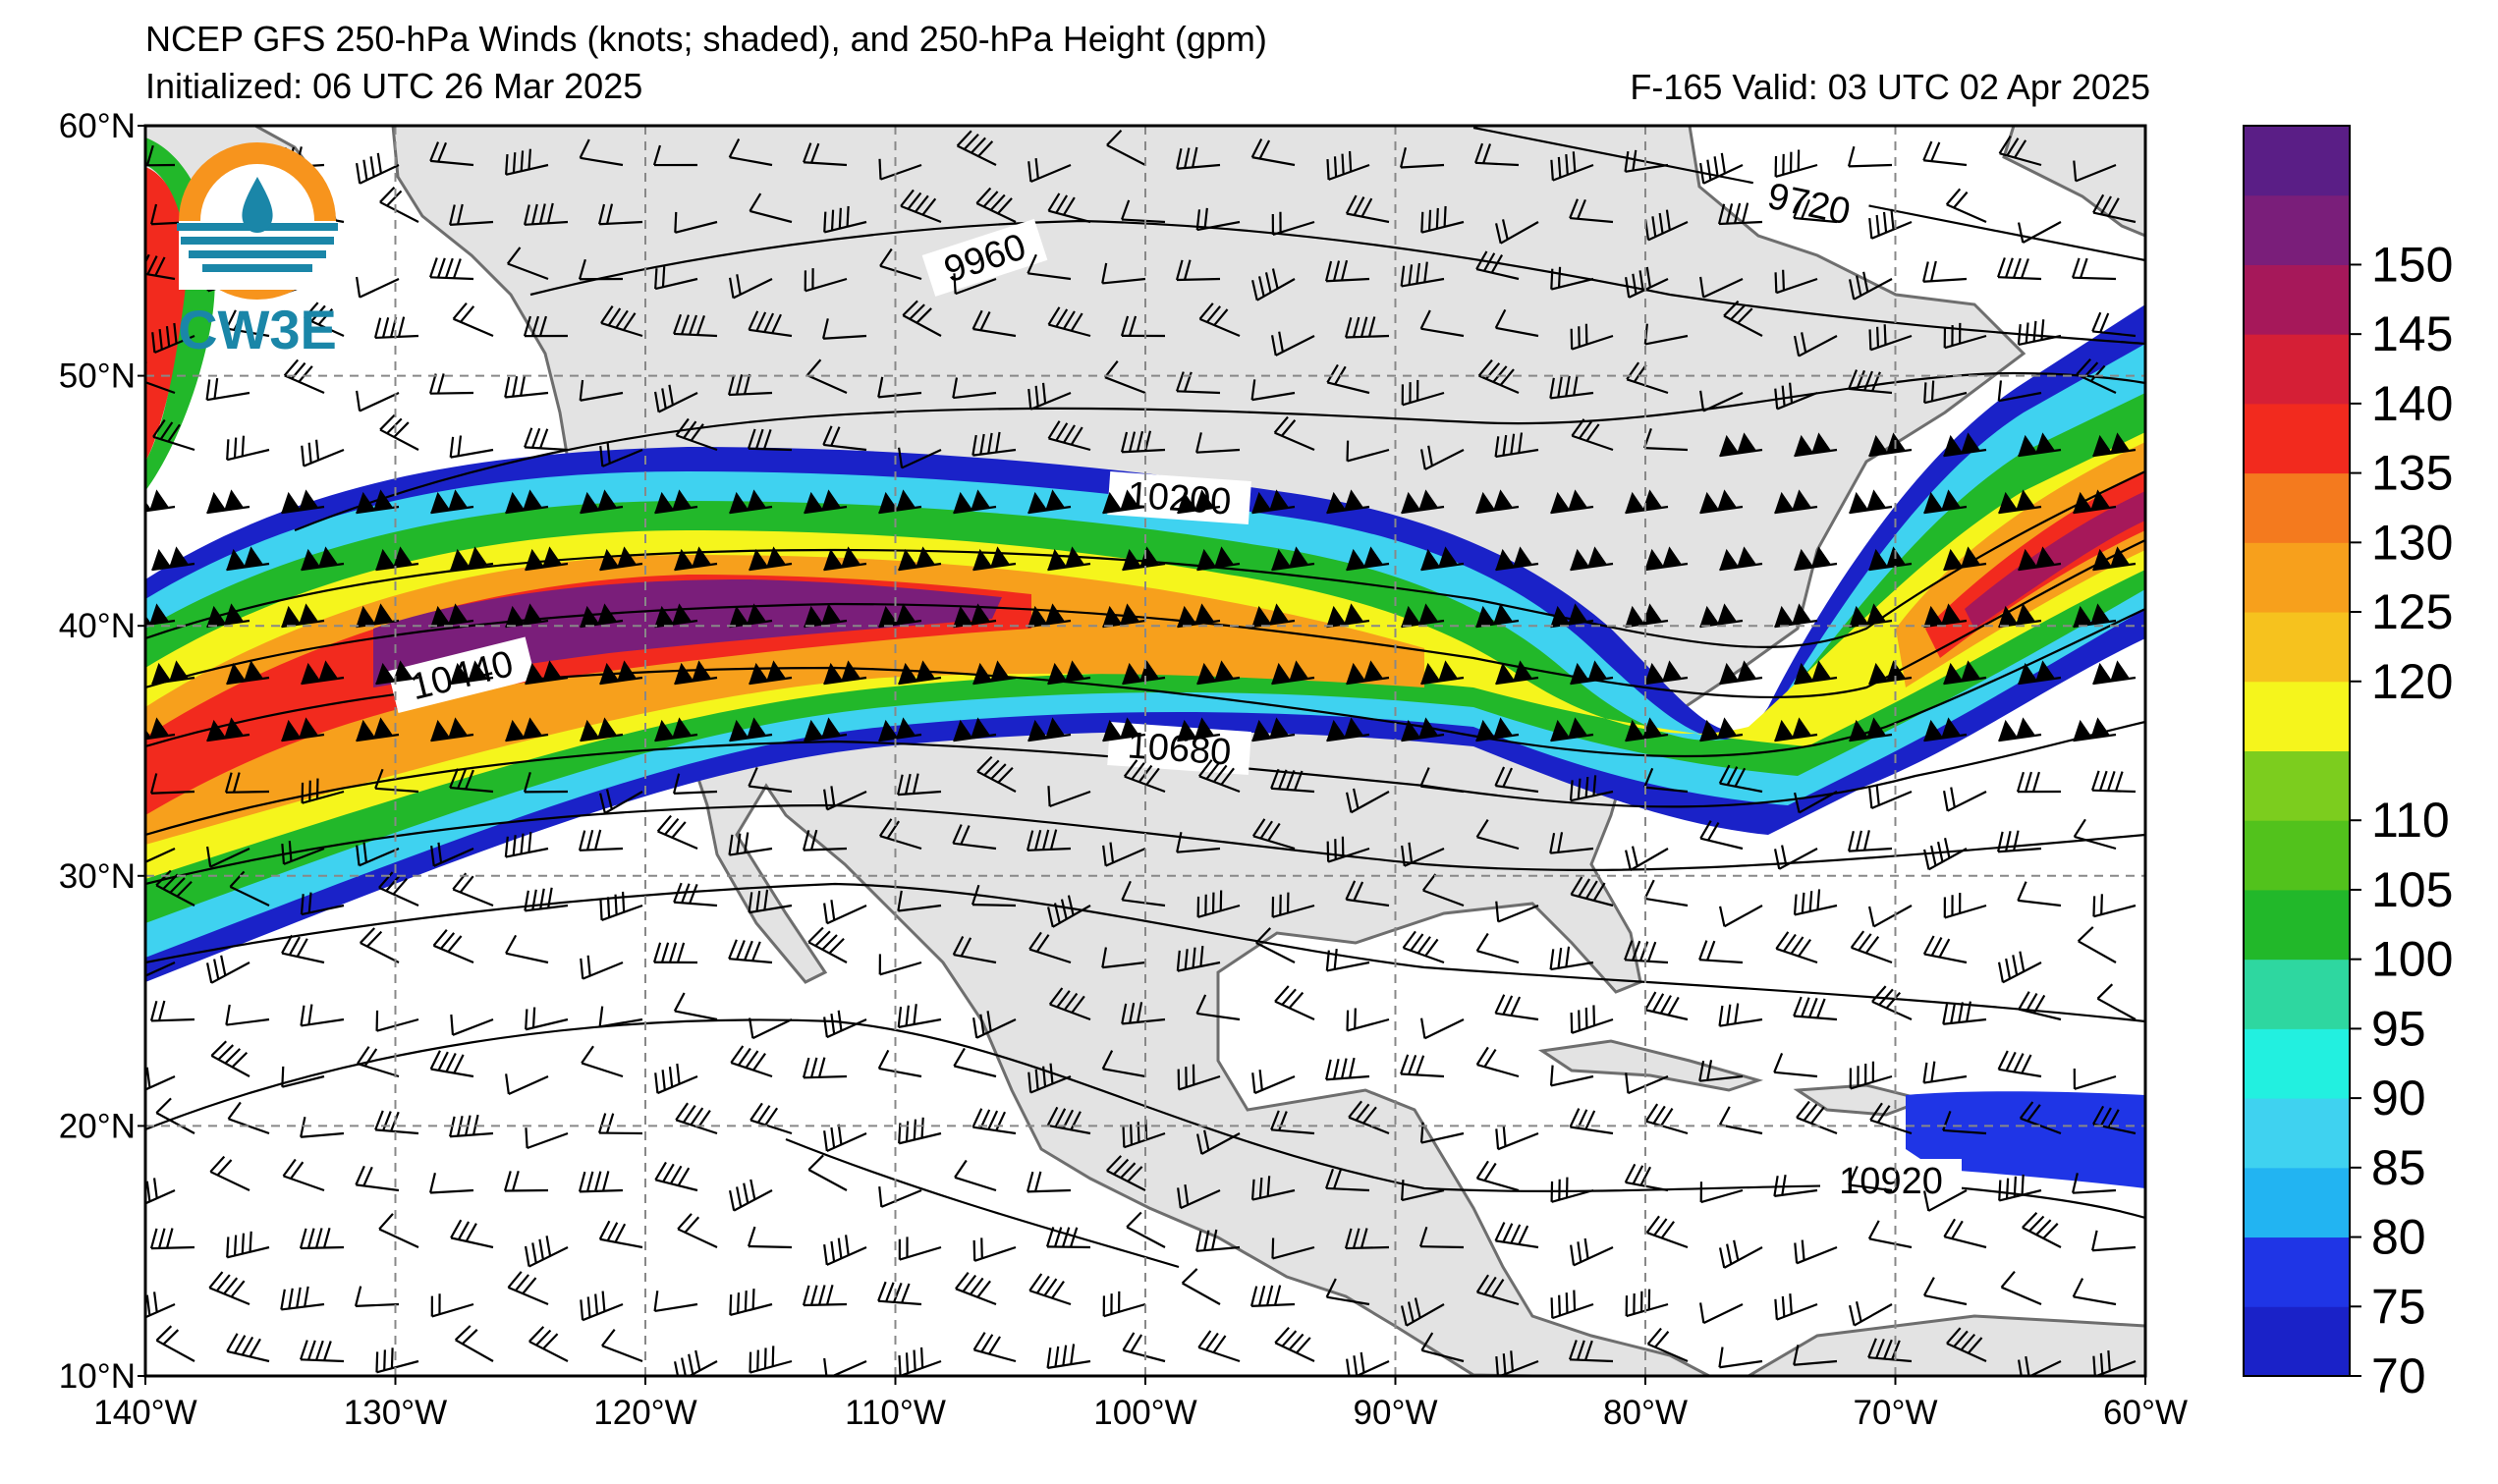 This screenshot has height=1484, width=2498. Describe the element at coordinates (1896, 1413) in the screenshot. I see `longitude-label: 70°W` at that location.